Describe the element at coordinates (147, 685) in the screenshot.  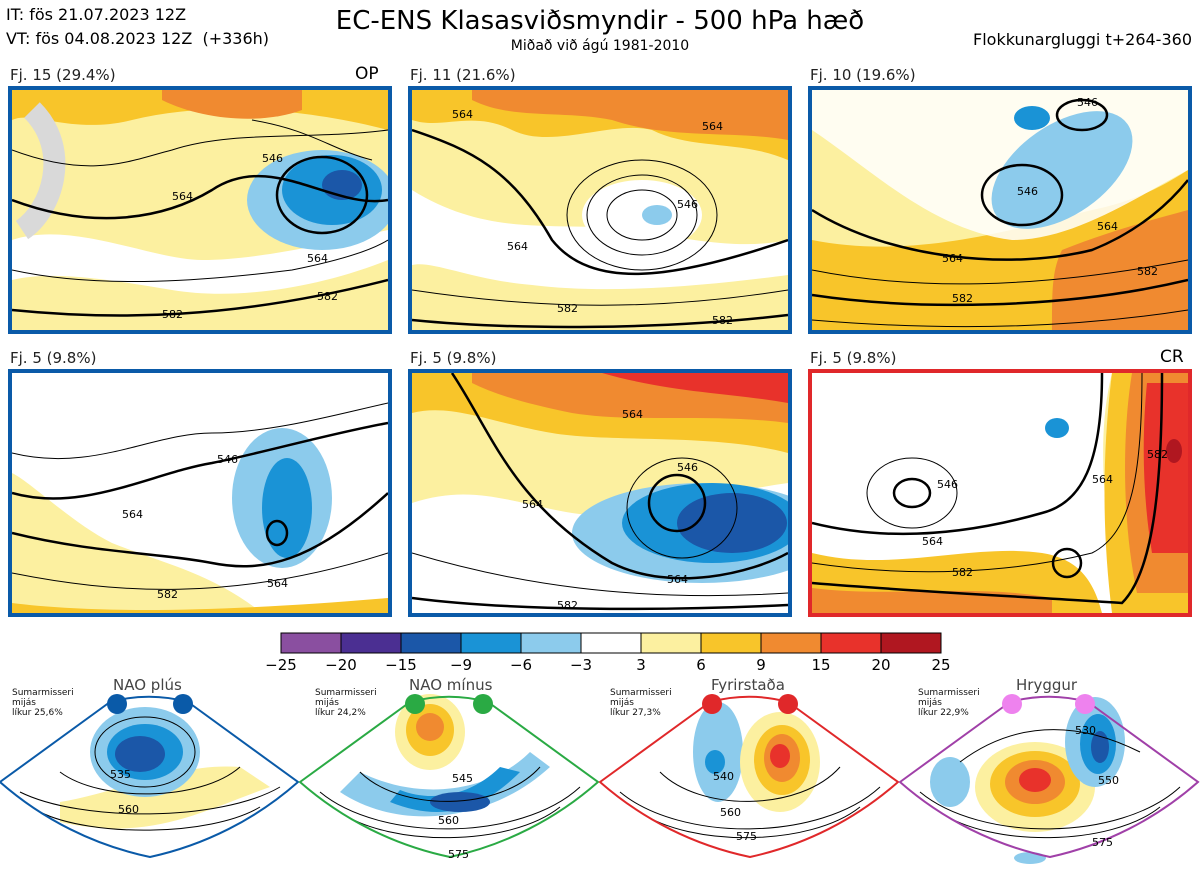
I see `regime-title-nao-plus: NAO plús` at that location.